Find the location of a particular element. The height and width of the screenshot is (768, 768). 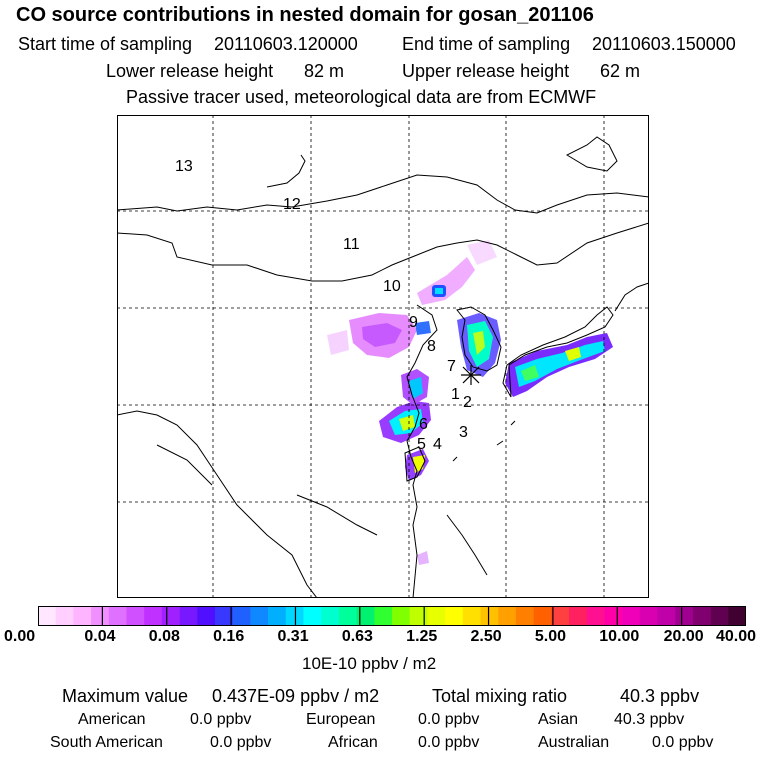

colorbar is located at coordinates (392, 616).